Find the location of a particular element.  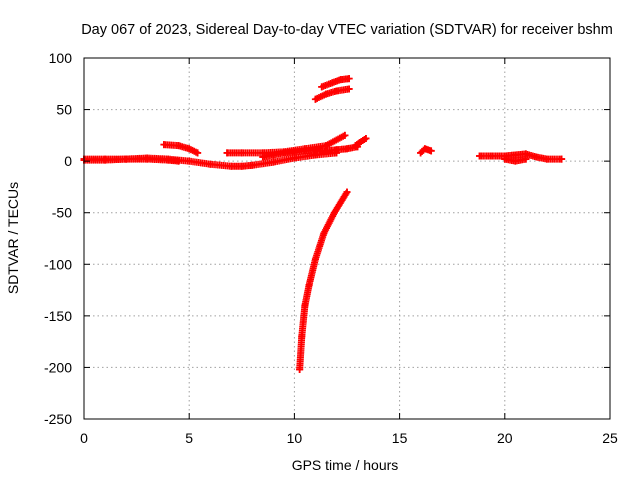

x-tick-label: 25 is located at coordinates (610, 438).